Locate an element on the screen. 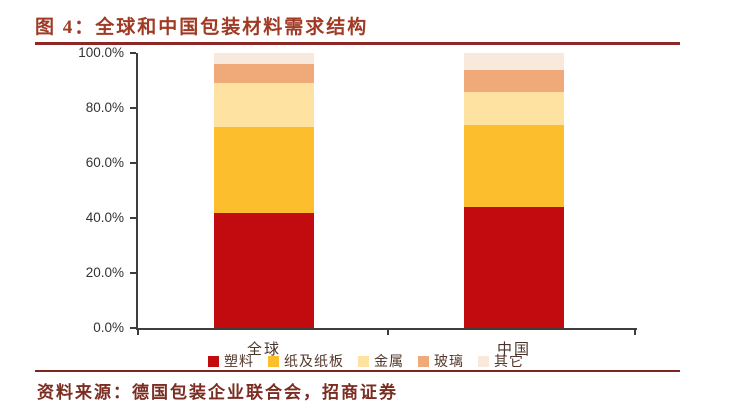  y-axis-tick-label: 80.0% is located at coordinates (104, 107).